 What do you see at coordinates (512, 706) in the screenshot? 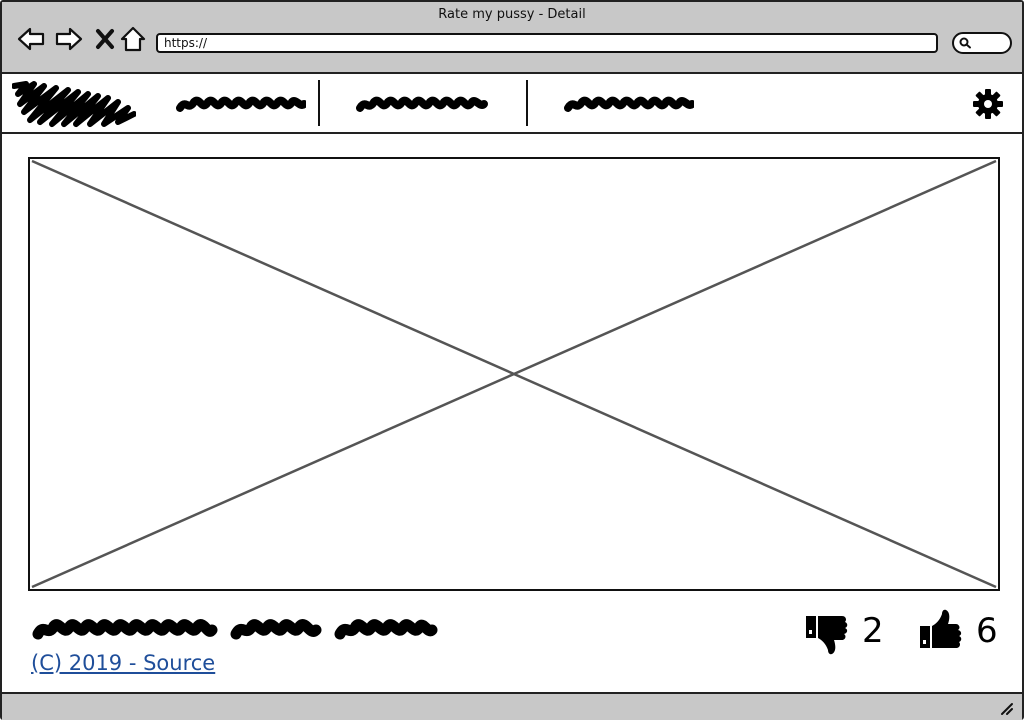
I see `status-bar` at bounding box center [512, 706].